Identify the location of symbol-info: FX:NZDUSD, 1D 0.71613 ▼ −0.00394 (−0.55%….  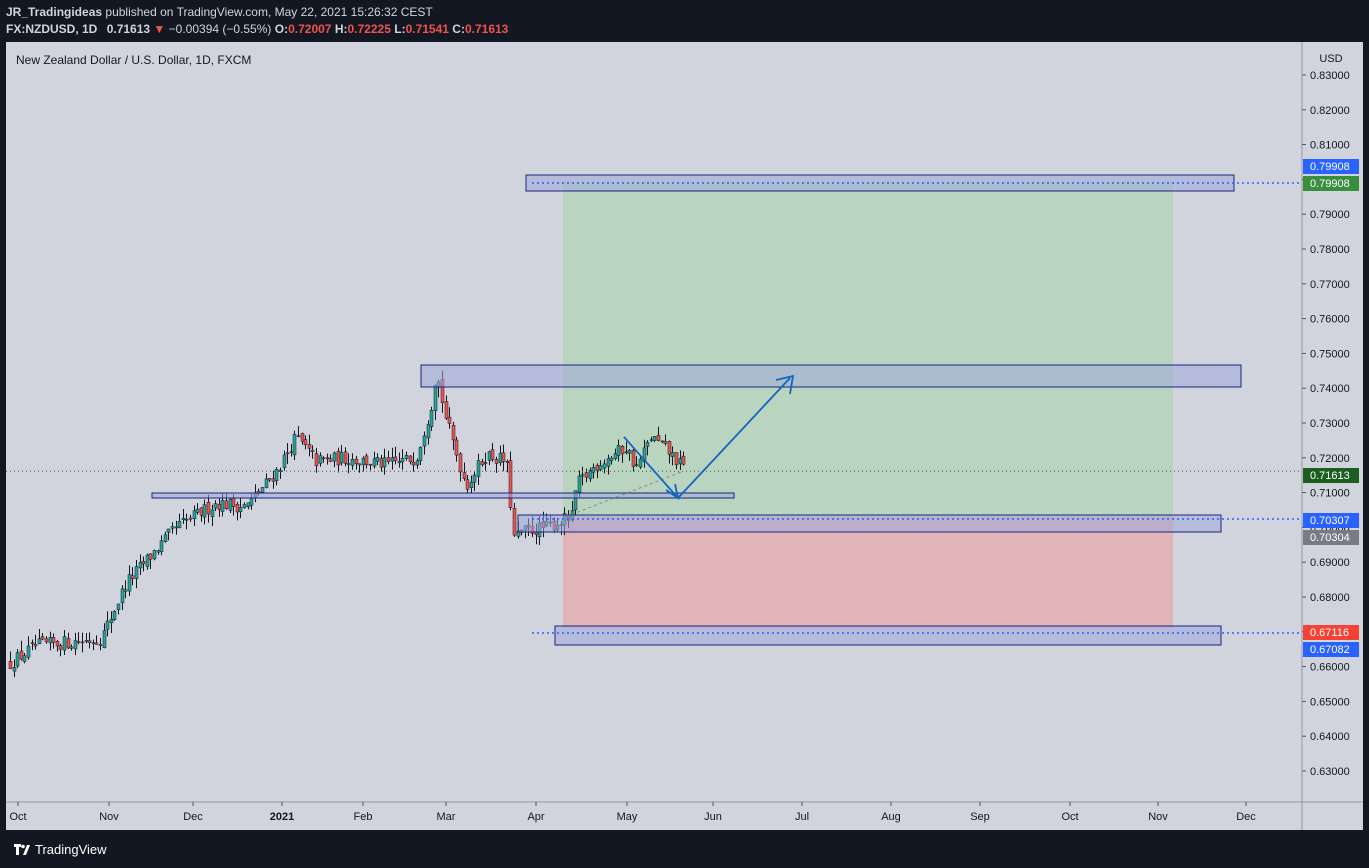
(257, 29).